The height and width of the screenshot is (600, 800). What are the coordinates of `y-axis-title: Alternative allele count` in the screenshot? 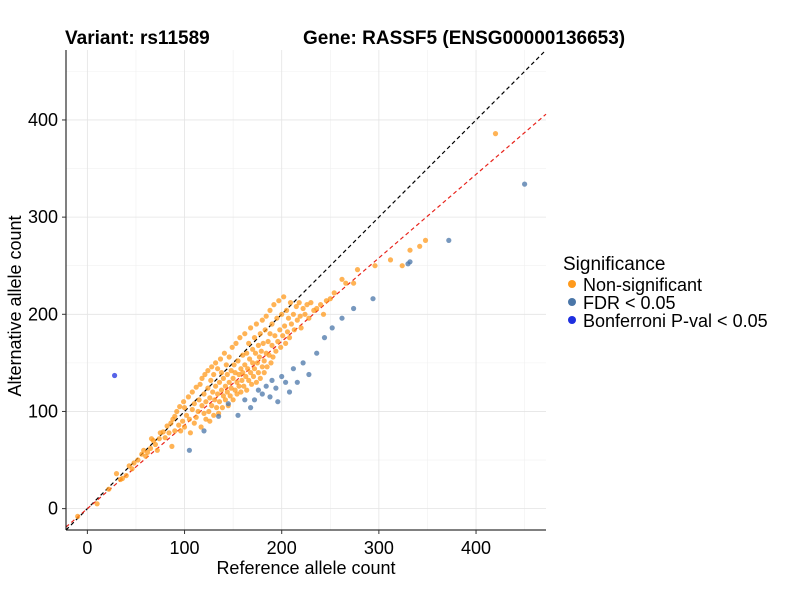 It's located at (15, 305).